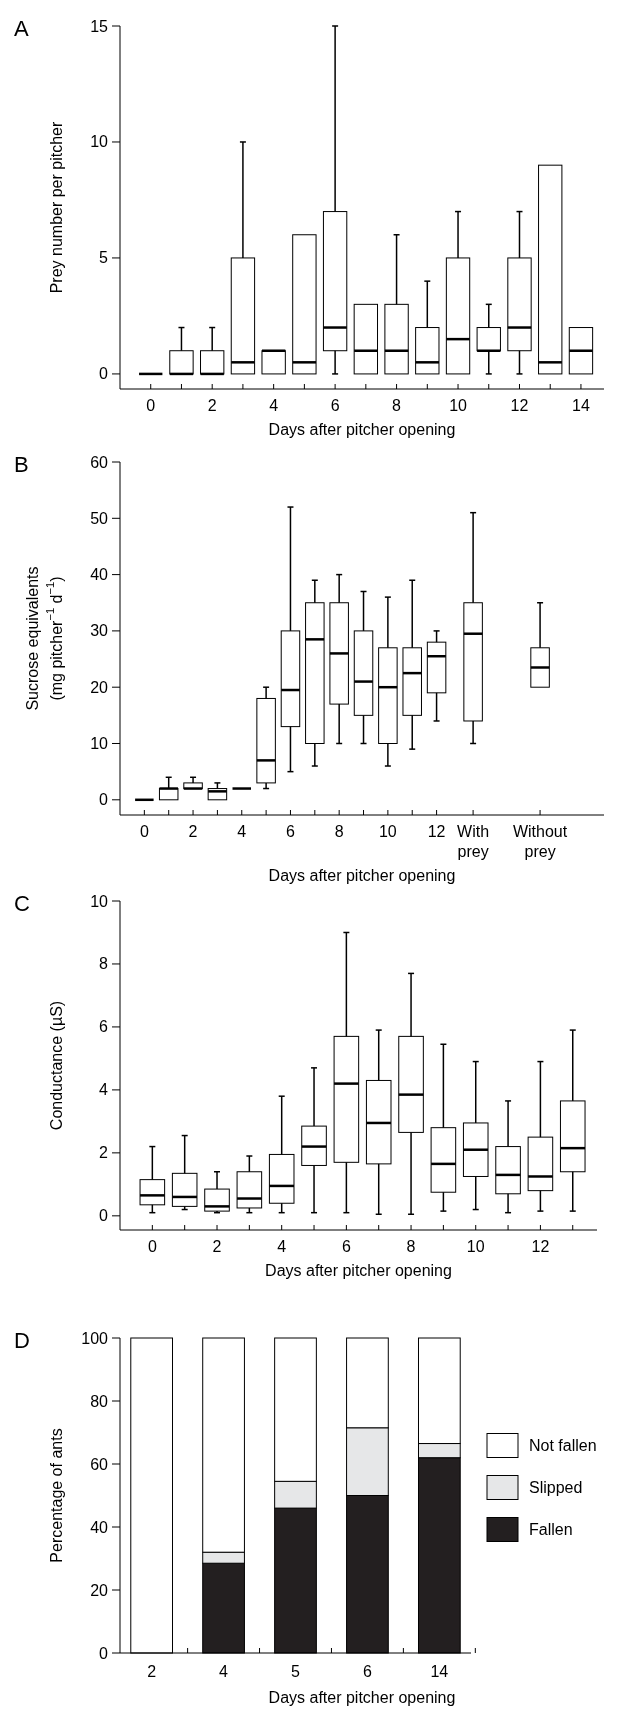  What do you see at coordinates (104, 258) in the screenshot?
I see `y-tick-label: 5` at bounding box center [104, 258].